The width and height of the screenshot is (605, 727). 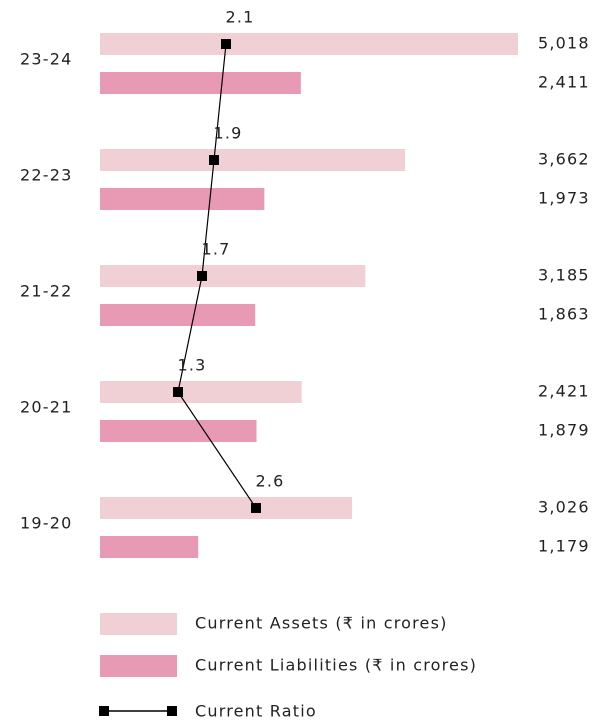 What do you see at coordinates (564, 391) in the screenshot?
I see `value-label: 2,421` at bounding box center [564, 391].